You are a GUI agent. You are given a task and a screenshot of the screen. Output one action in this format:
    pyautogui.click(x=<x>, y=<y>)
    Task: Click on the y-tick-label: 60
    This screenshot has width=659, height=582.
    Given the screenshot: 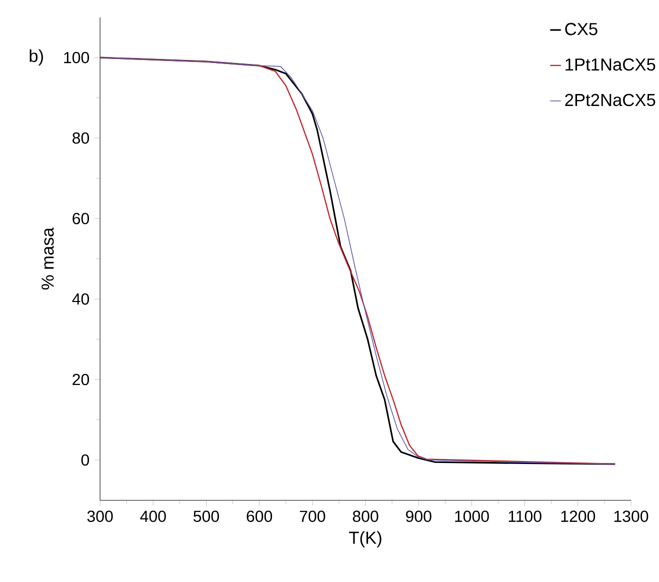 What is the action you would take?
    pyautogui.click(x=81, y=218)
    